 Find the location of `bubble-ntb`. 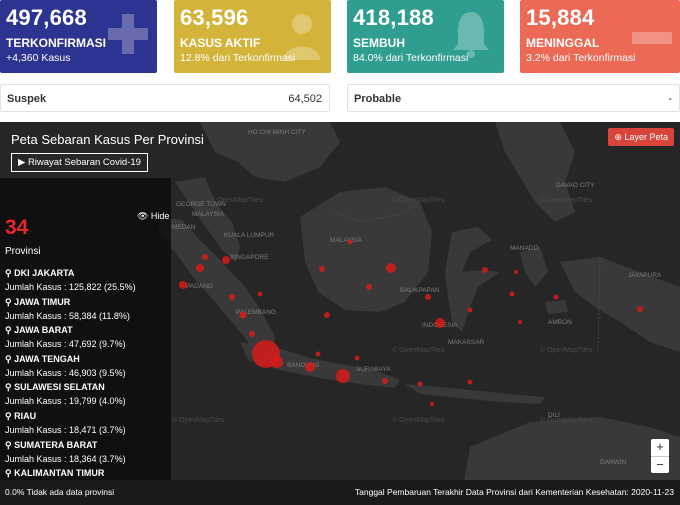

bubble-ntb is located at coordinates (420, 384).